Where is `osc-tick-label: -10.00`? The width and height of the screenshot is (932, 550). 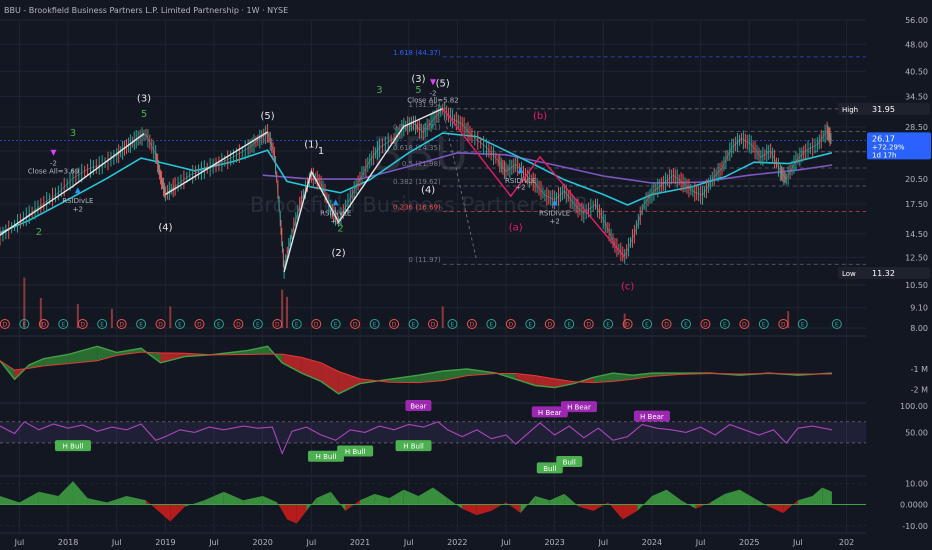 osc-tick-label: -10.00 is located at coordinates (915, 526).